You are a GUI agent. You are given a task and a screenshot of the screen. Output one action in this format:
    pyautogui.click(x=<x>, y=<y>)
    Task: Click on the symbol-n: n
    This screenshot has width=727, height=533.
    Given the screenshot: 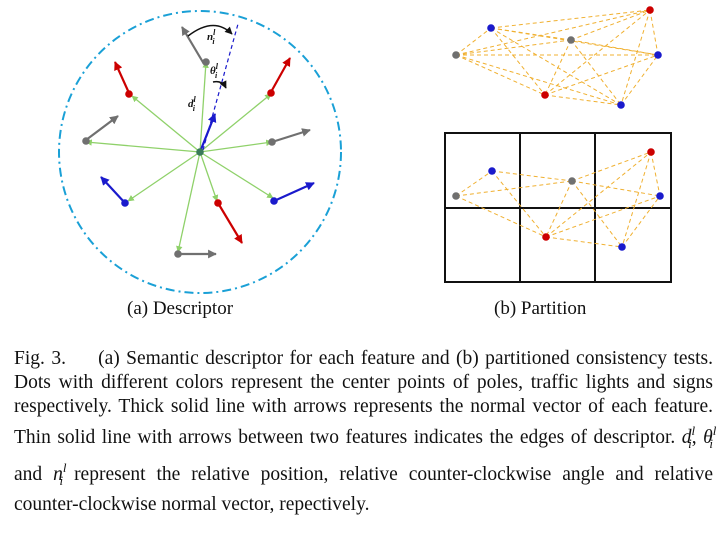 What is the action you would take?
    pyautogui.click(x=58, y=474)
    